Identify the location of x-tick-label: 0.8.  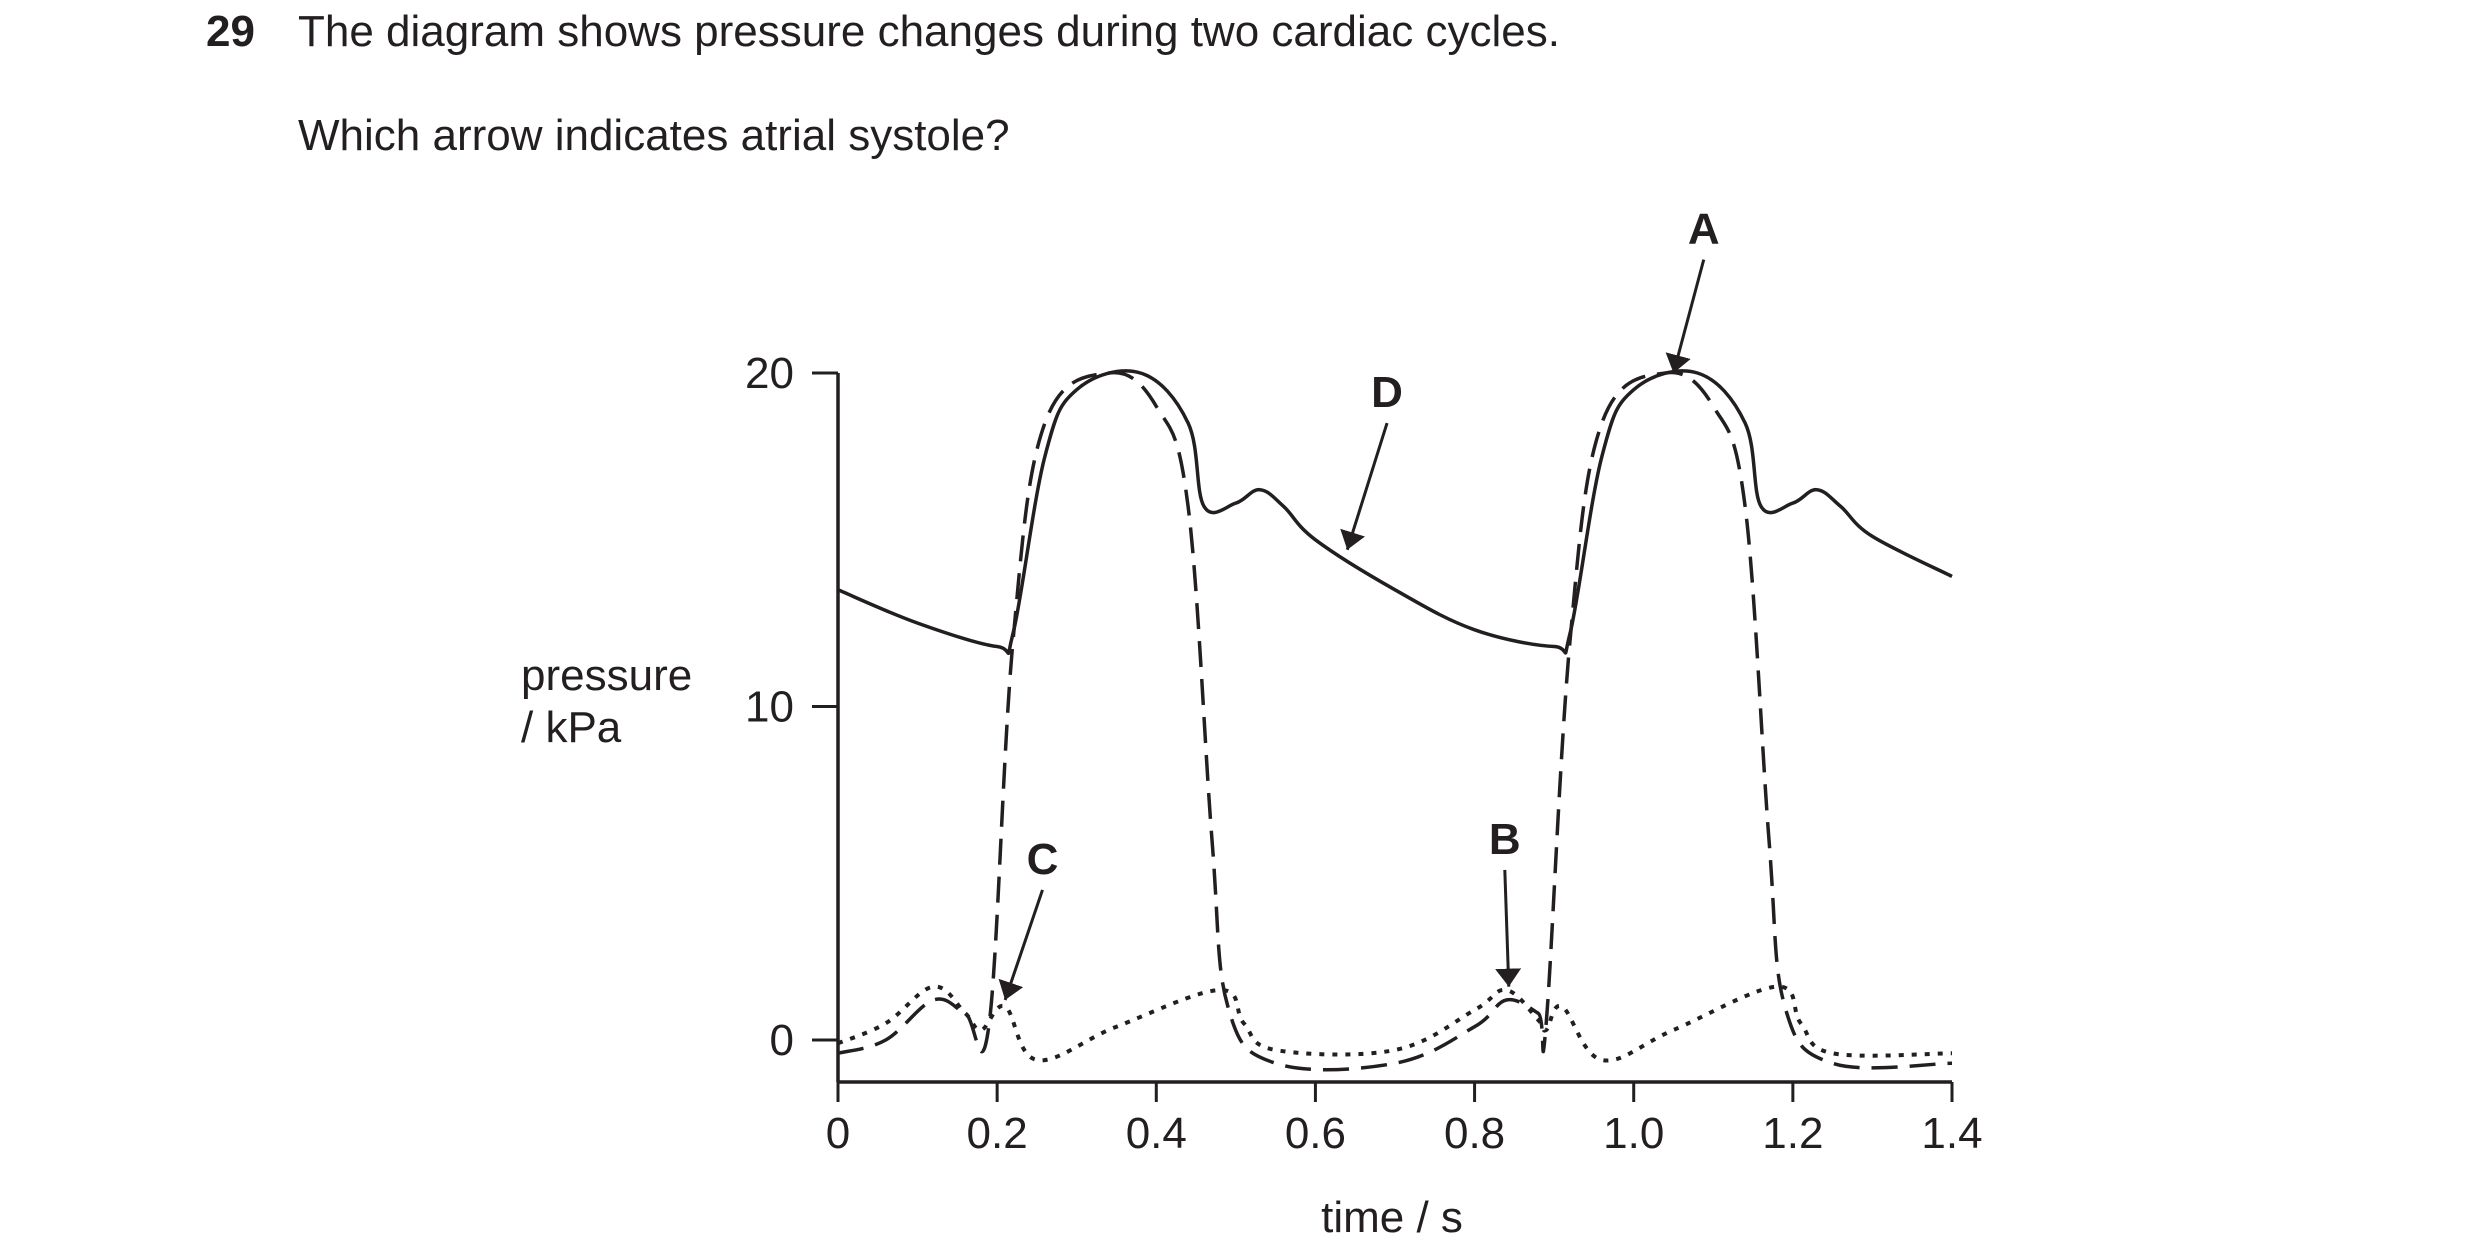
(1474, 1133).